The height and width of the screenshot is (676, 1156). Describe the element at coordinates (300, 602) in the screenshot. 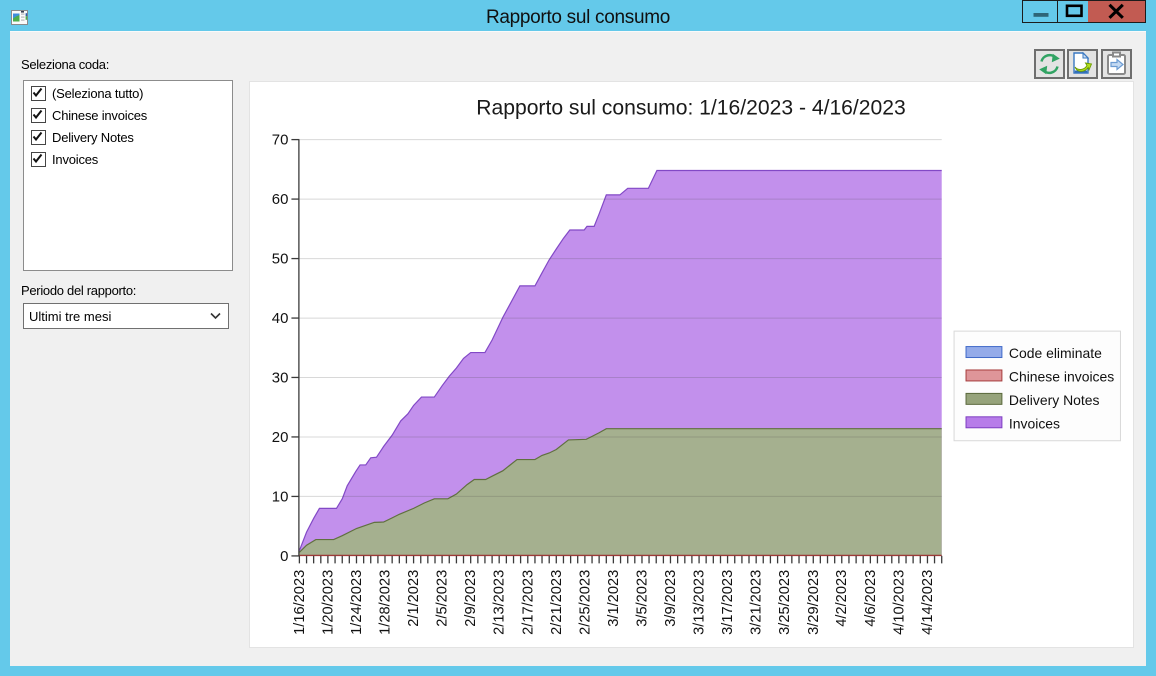

I see `svg-text: 1/16/2023` at that location.